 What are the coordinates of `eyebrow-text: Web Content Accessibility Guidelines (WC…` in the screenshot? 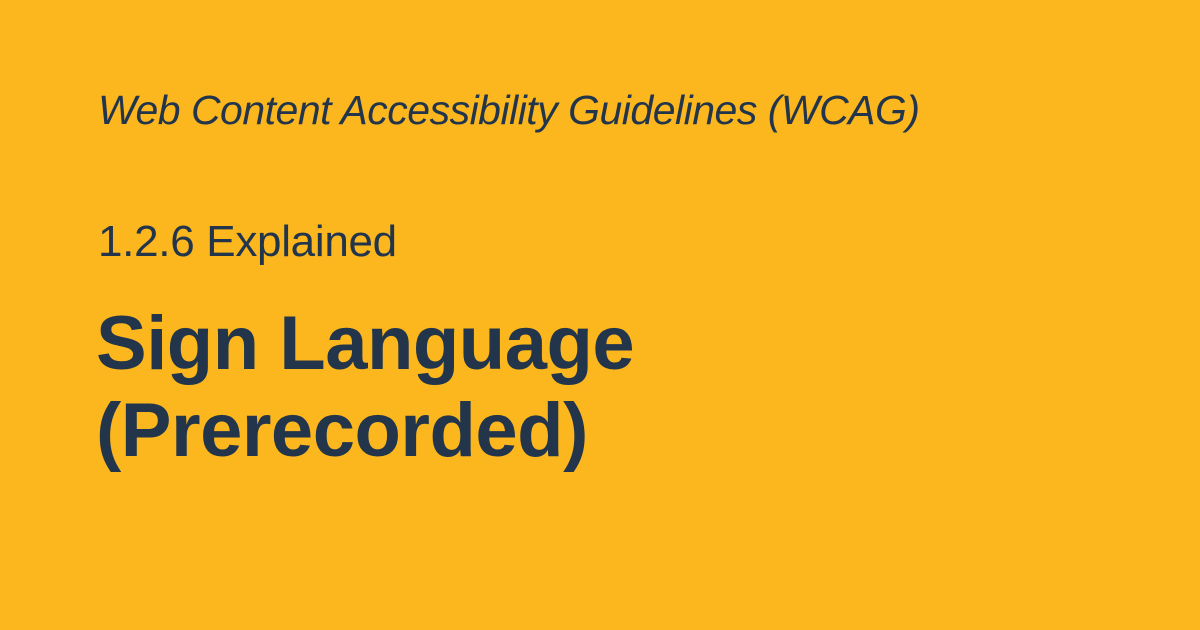 It's located at (509, 110).